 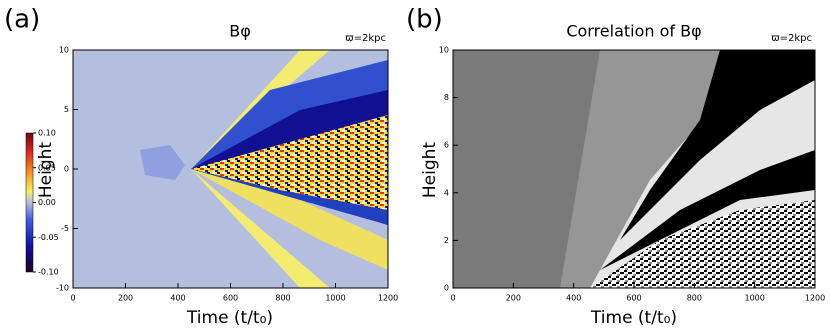 I want to click on panel-label: (b), so click(x=424, y=20).